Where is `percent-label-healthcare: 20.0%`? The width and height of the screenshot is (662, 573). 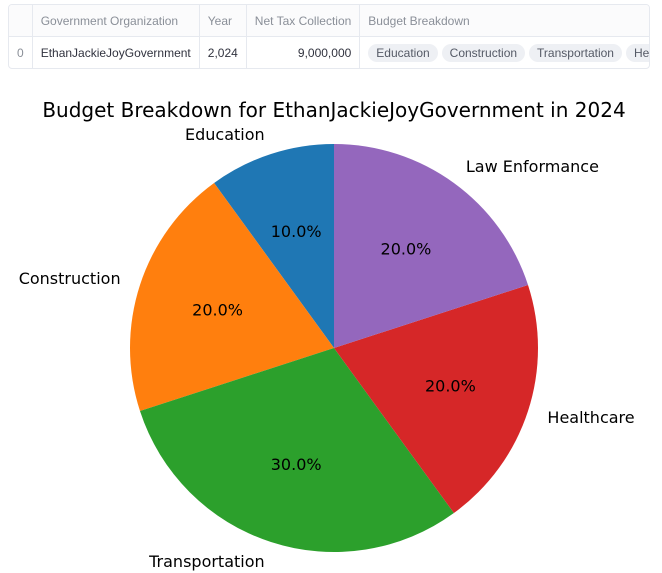 percent-label-healthcare: 20.0% is located at coordinates (450, 385).